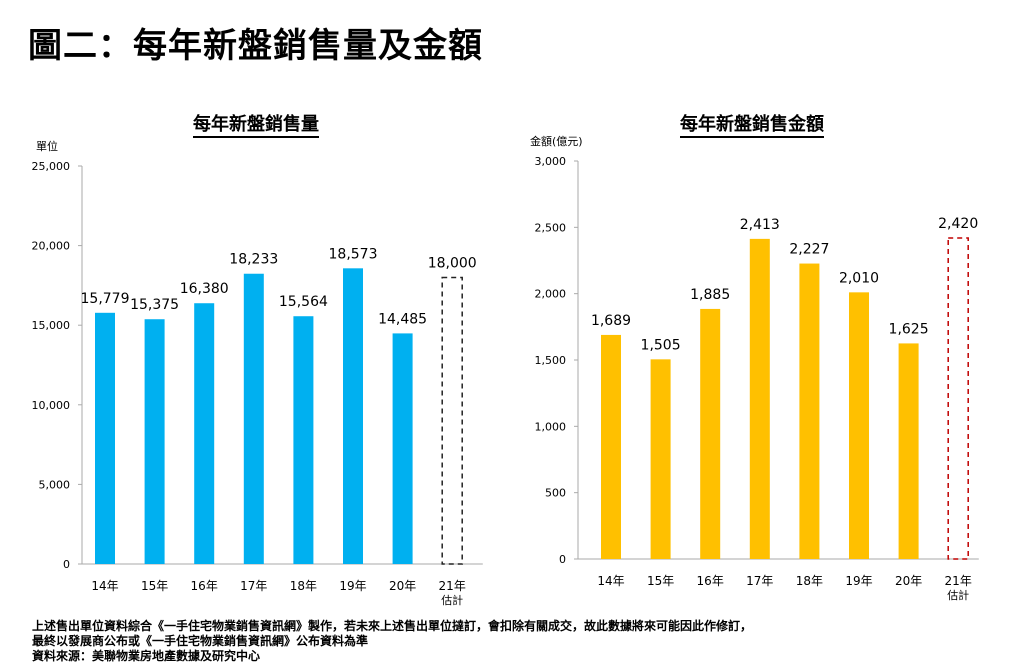 This screenshot has width=1027, height=669. Describe the element at coordinates (51, 166) in the screenshot. I see `y-tick-label: 25,000` at that location.